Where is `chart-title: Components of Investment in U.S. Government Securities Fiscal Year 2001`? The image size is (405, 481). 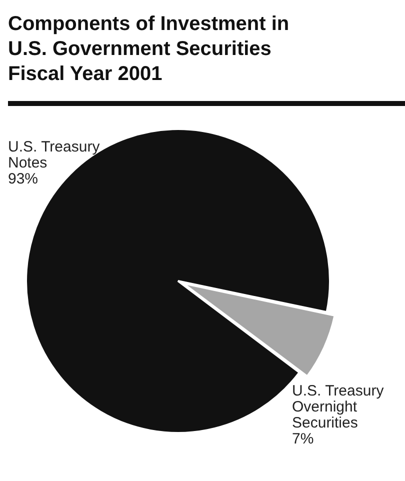
chart-title: Components of Investment in U.S. Government Securities Fiscal Year 2001 is located at coordinates (149, 49).